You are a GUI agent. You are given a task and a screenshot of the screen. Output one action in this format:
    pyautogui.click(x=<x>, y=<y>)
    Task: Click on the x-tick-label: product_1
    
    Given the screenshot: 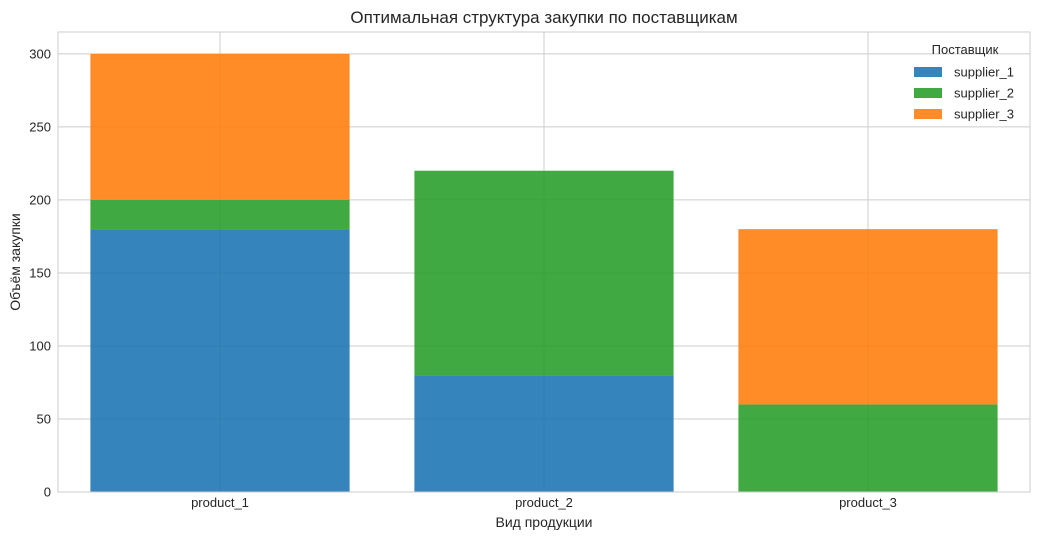 What is the action you would take?
    pyautogui.click(x=220, y=502)
    